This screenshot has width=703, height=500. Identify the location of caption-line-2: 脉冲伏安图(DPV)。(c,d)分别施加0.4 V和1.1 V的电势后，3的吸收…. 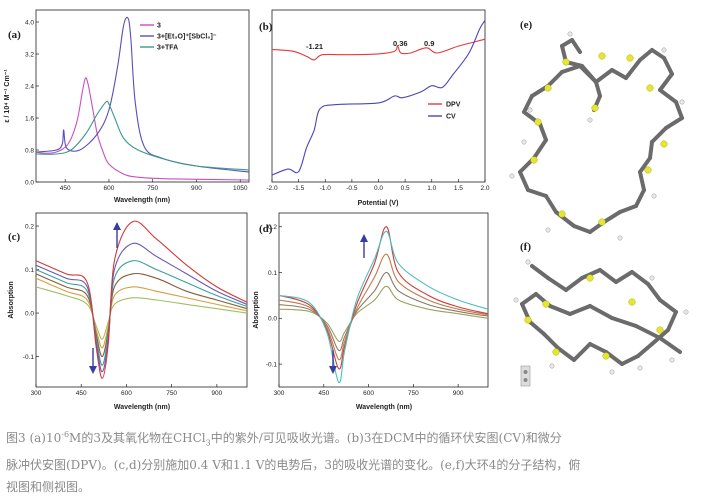
(293, 465).